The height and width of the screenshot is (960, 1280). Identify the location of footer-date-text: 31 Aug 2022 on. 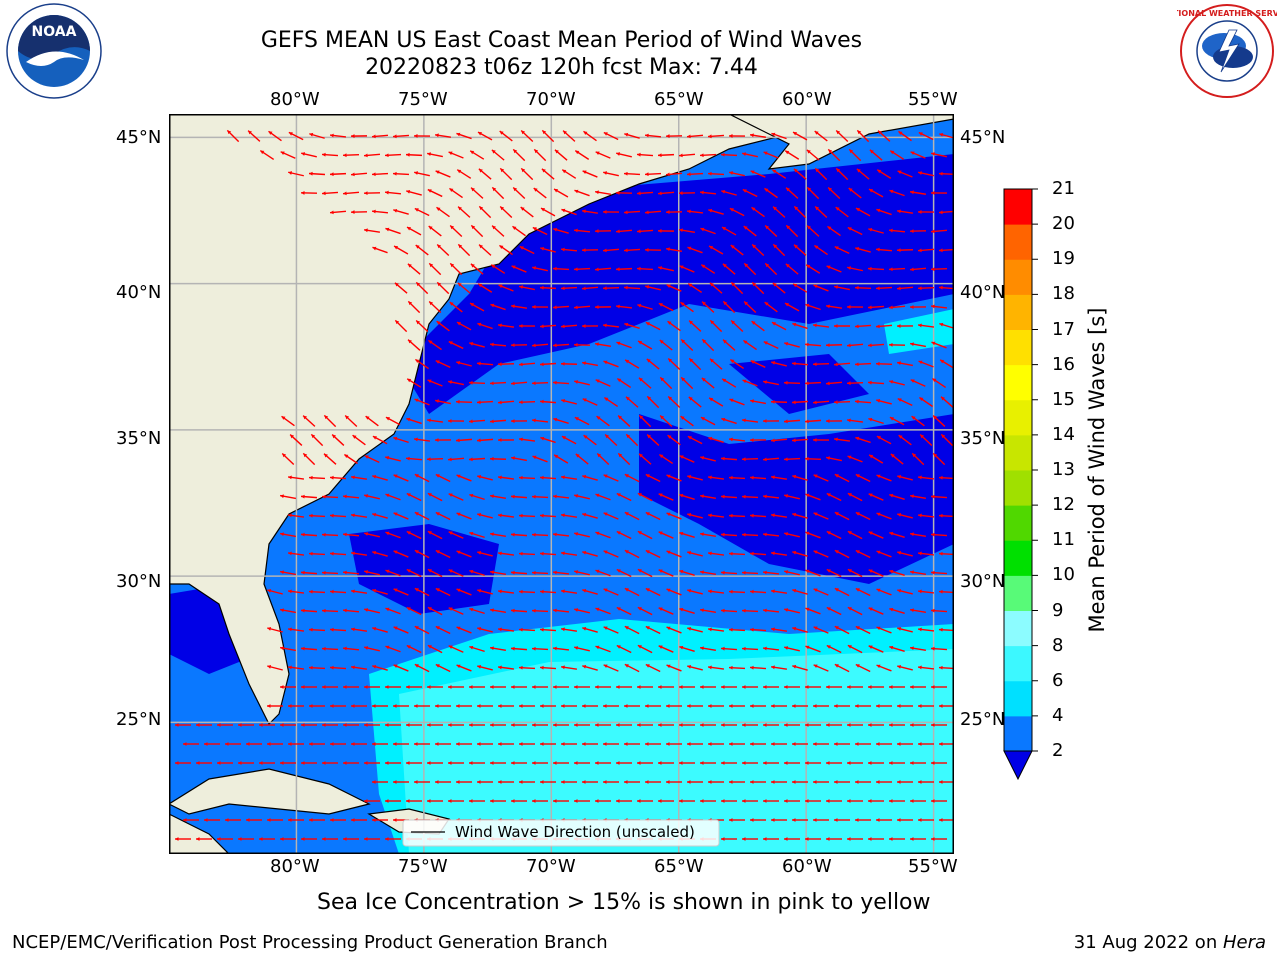
(1148, 942).